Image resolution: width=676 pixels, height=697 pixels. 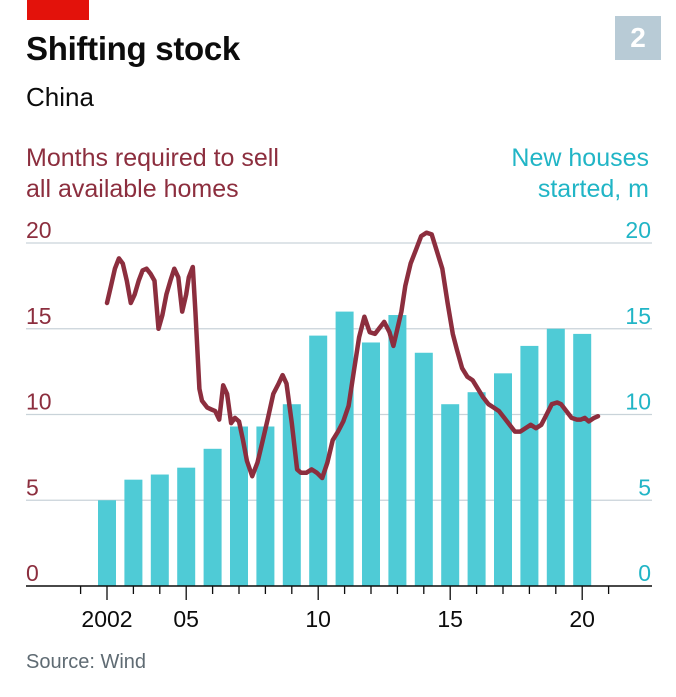 I want to click on x-tick-label: 2002, so click(x=106, y=619).